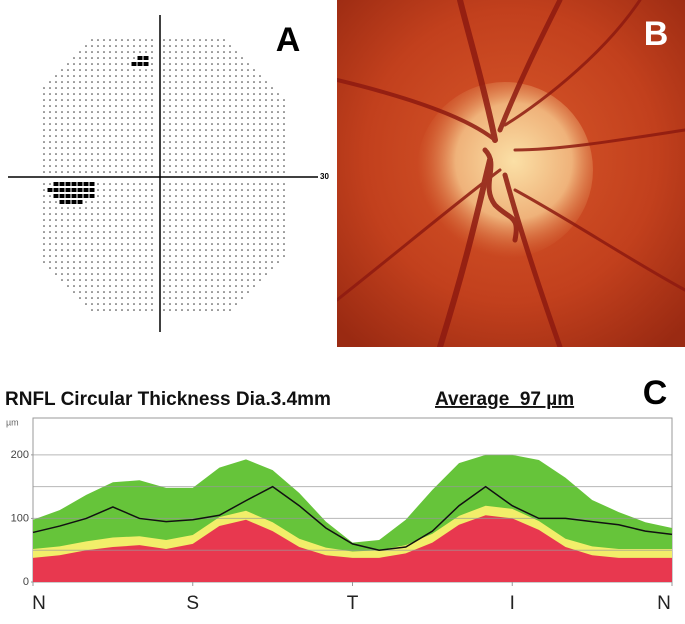 Image resolution: width=685 pixels, height=624 pixels. Describe the element at coordinates (92, 184) in the screenshot. I see `field-defect` at that location.